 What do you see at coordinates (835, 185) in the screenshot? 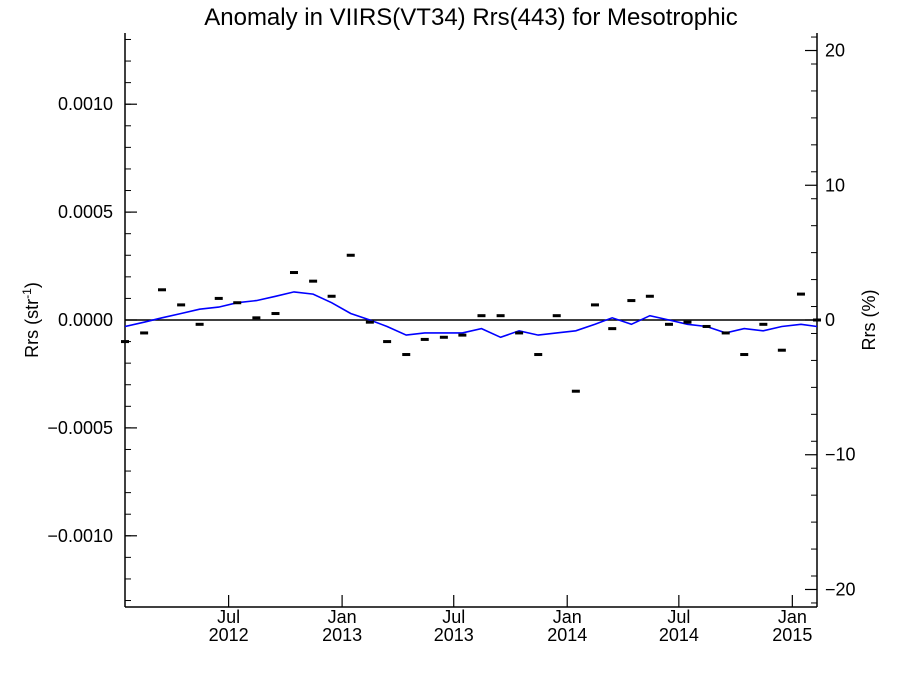
I see `y-tick-label-right: 10` at bounding box center [835, 185].